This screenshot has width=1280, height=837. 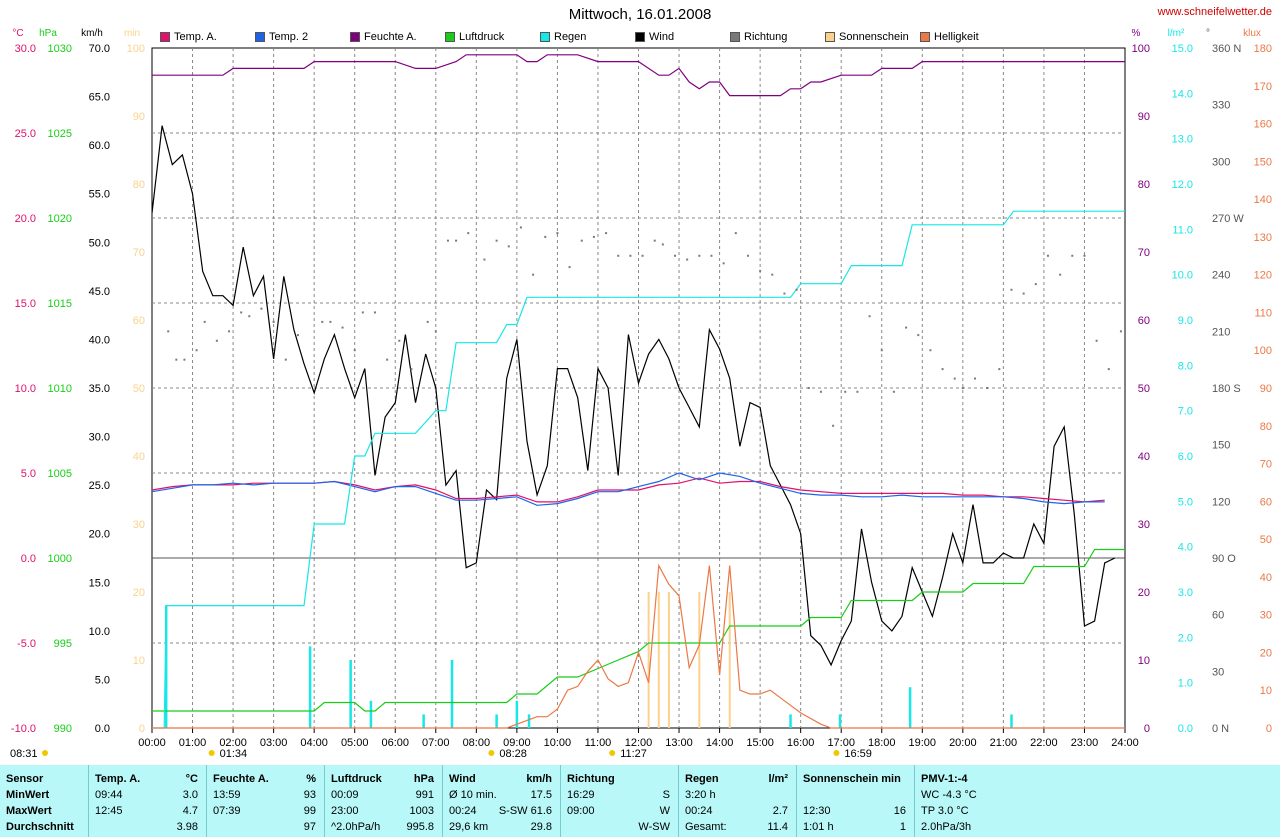 What do you see at coordinates (28, 474) in the screenshot?
I see `temp-axis-tick: 5.0` at bounding box center [28, 474].